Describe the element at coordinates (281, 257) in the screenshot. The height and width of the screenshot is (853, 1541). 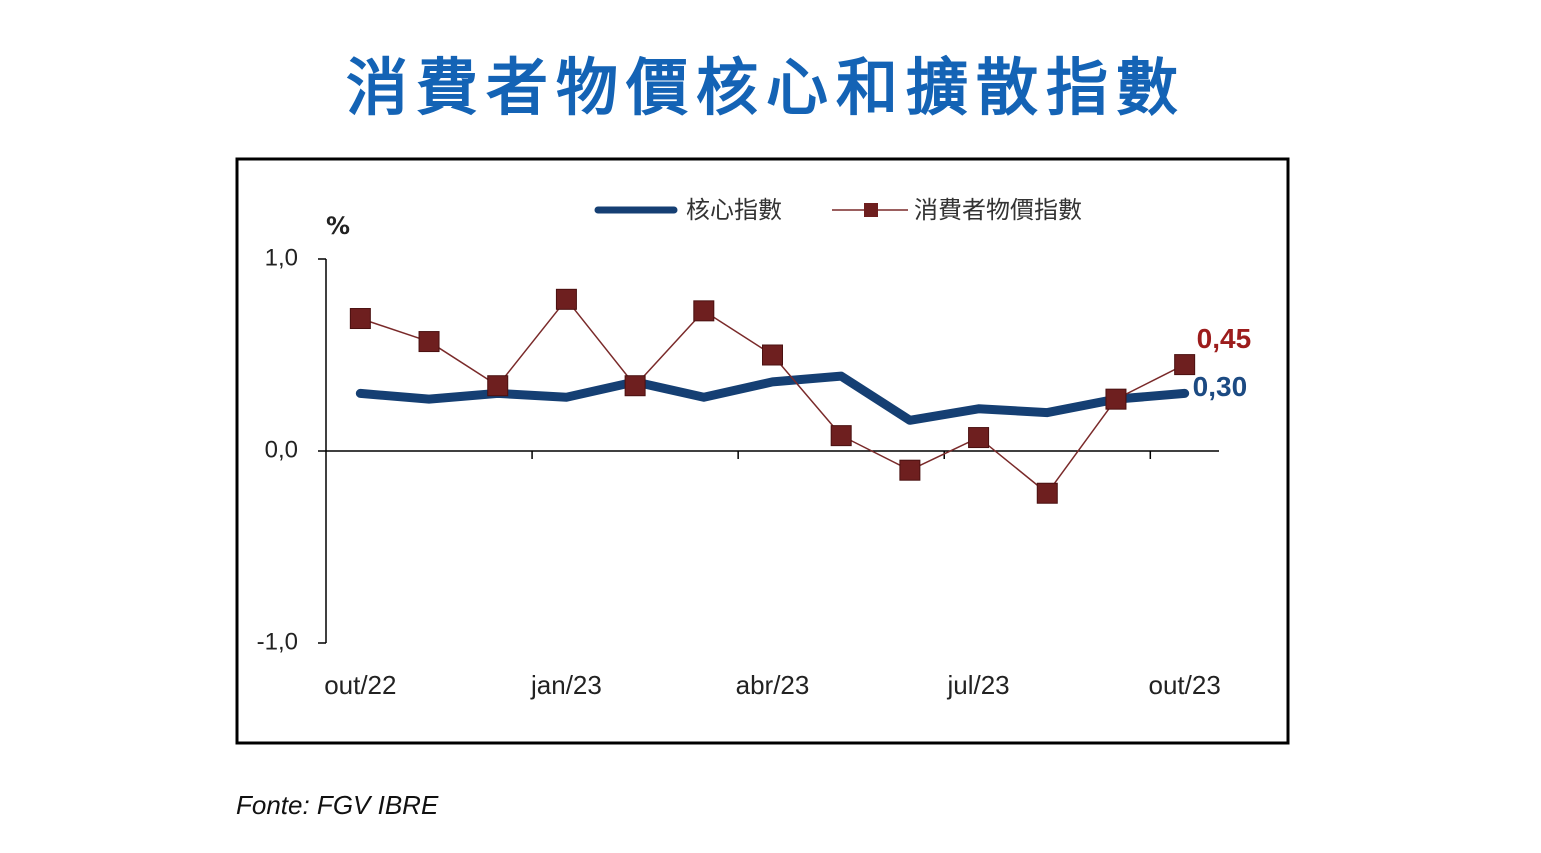
I see `y-tick-label: 1,0` at that location.